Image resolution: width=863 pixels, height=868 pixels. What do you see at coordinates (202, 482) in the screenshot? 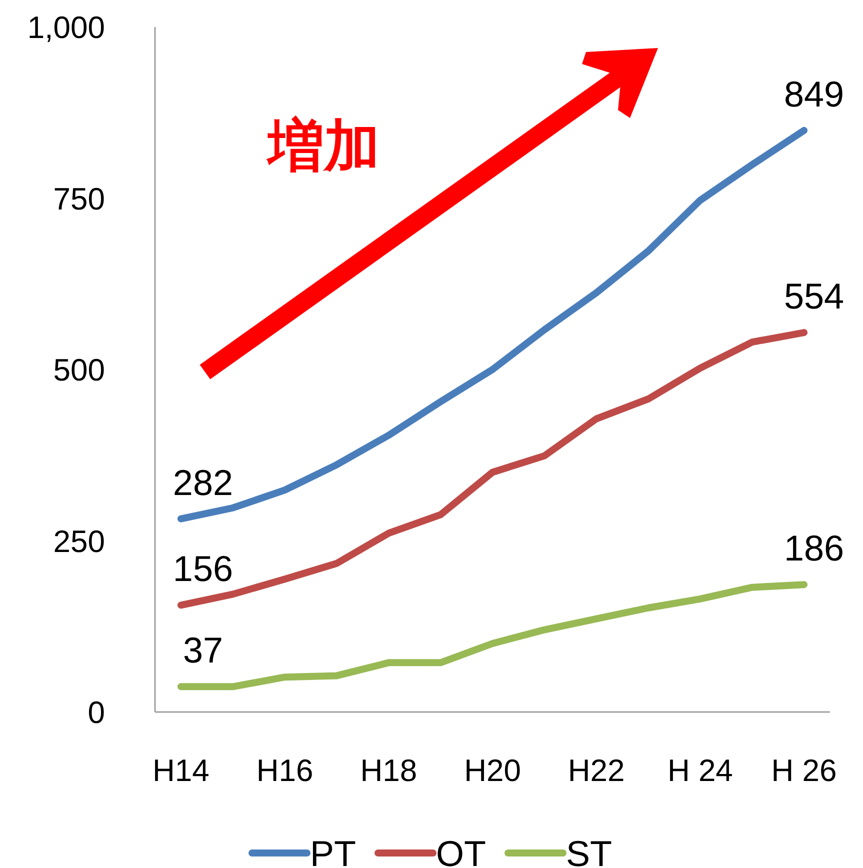
I see `data-label: 282` at bounding box center [202, 482].